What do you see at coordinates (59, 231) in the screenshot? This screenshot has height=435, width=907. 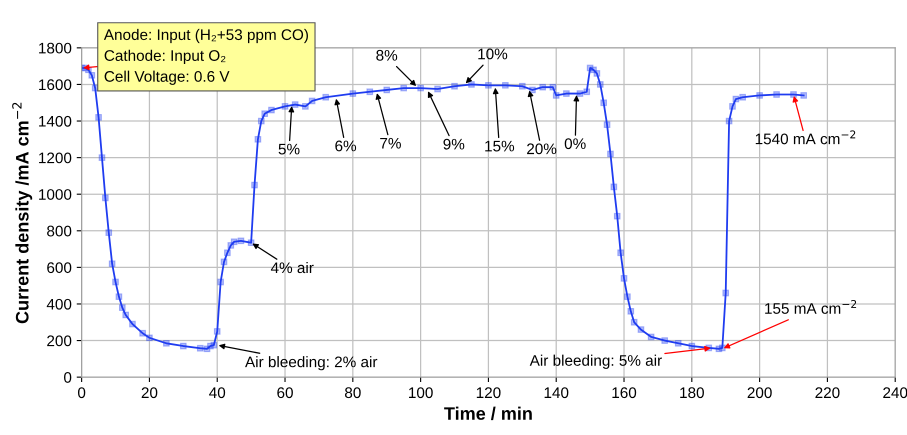 I see `y-tick-label: 800` at bounding box center [59, 231].